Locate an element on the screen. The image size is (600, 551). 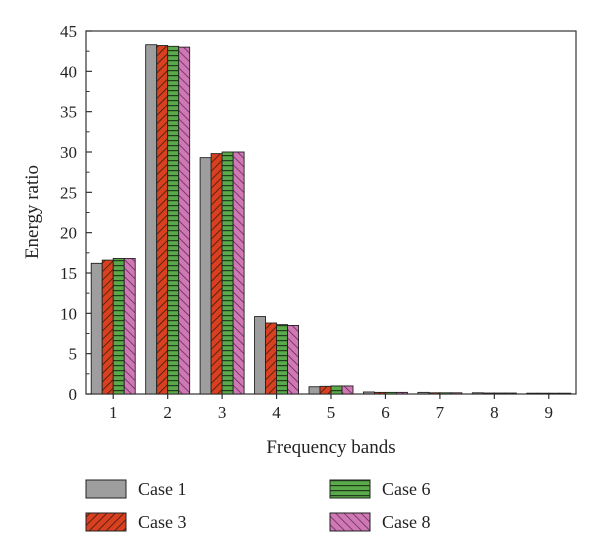
legend-label: Case 3 is located at coordinates (162, 522).